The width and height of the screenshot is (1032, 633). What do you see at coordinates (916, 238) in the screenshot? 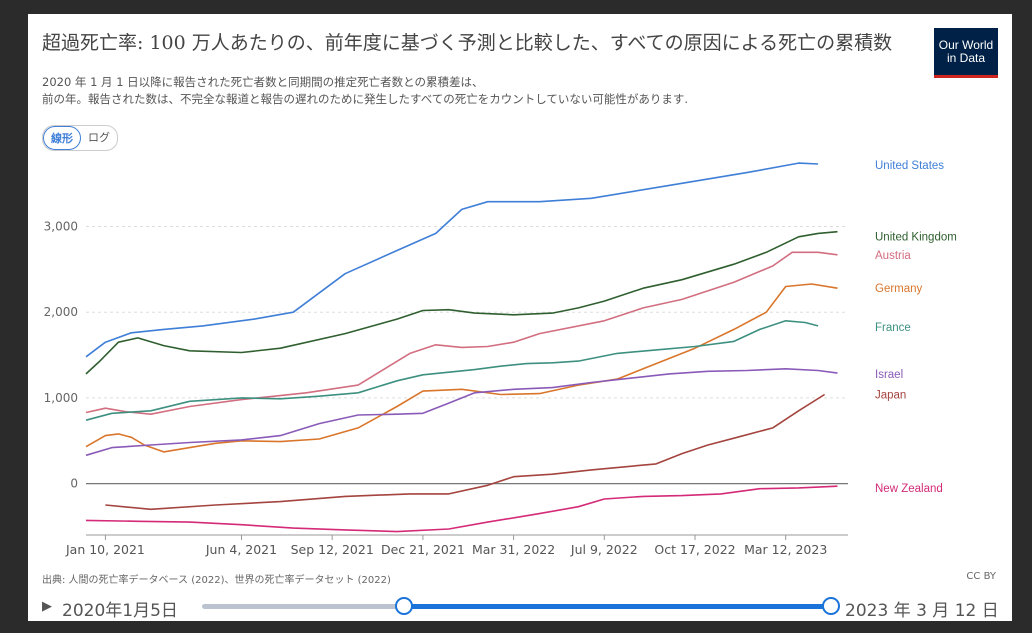
I see `series-label-united-kingdom: United Kingdom` at bounding box center [916, 238].